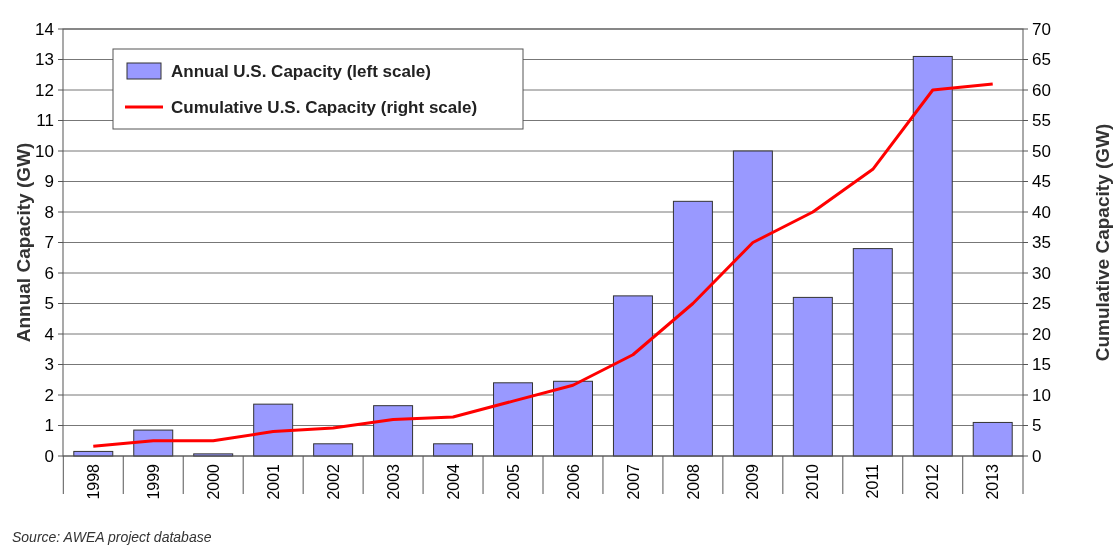 Image resolution: width=1115 pixels, height=548 pixels. What do you see at coordinates (1041, 395) in the screenshot?
I see `y2-tick-label: 10` at bounding box center [1041, 395].